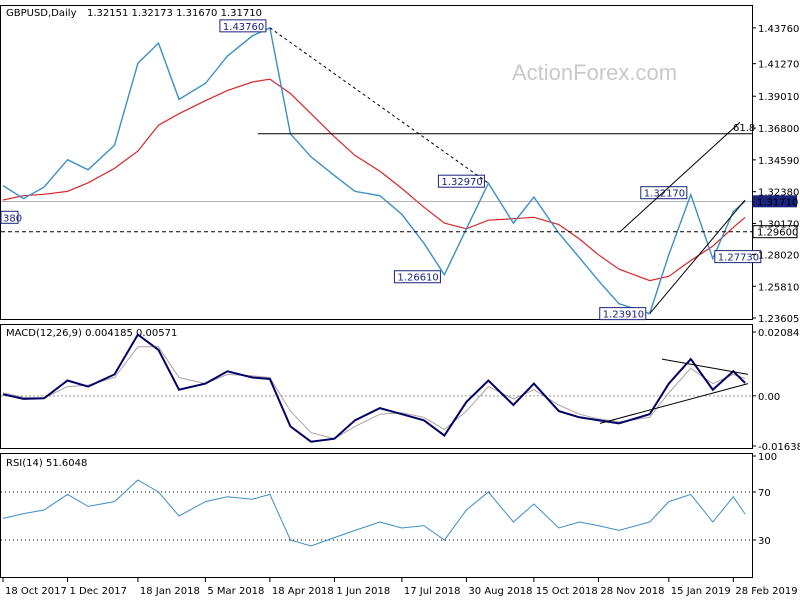  Describe the element at coordinates (680, 177) in the screenshot. I see `channel-upper-line` at that location.